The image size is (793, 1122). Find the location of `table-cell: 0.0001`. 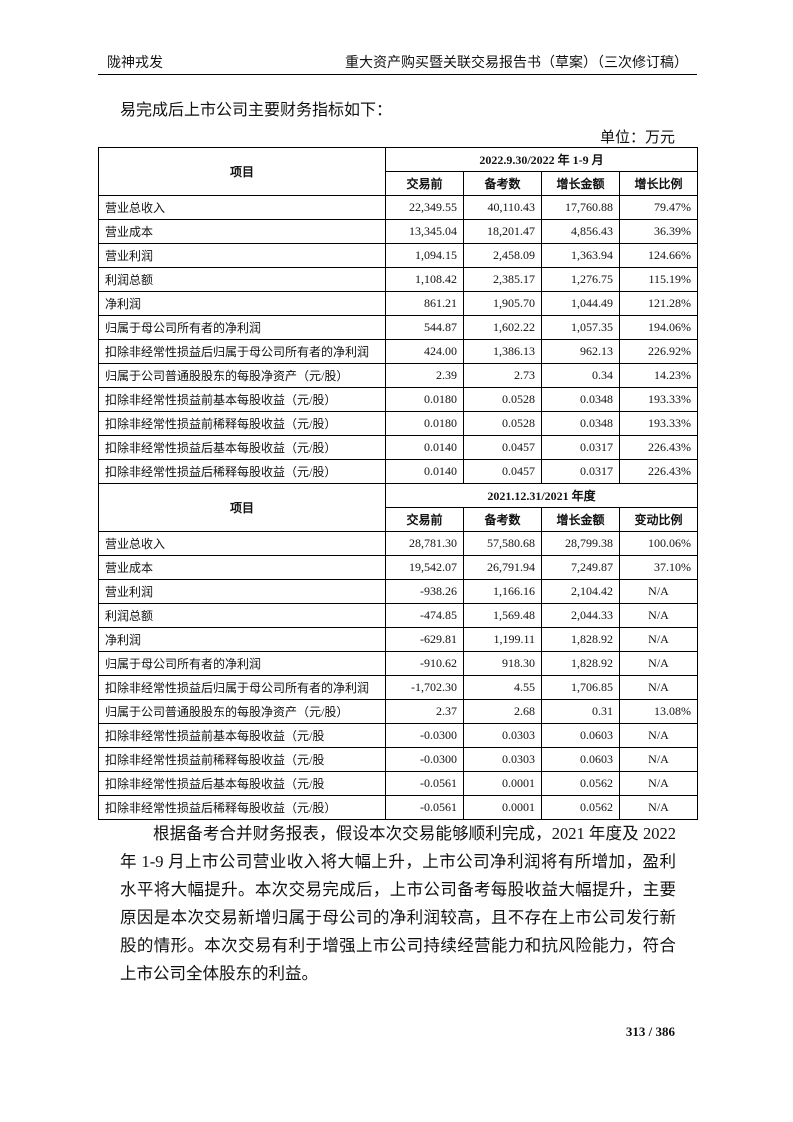

table-cell: 0.0001 is located at coordinates (502, 807).